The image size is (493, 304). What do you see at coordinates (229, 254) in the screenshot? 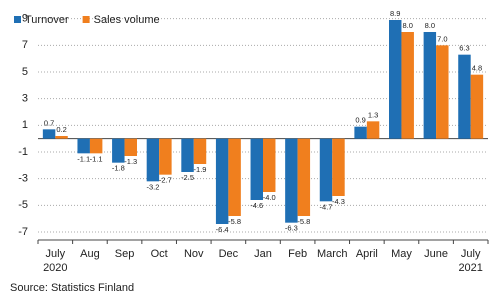
I see `x-tick-label: Dec` at bounding box center [229, 254].